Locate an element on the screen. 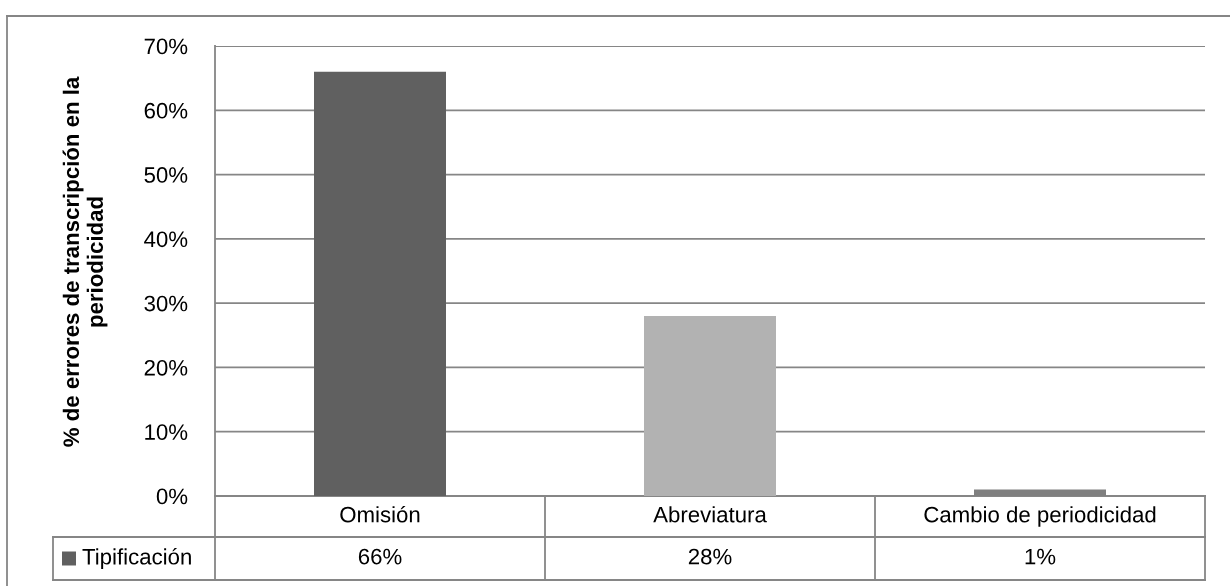 This screenshot has height=586, width=1230. y-tick-label: 70% is located at coordinates (166, 46).